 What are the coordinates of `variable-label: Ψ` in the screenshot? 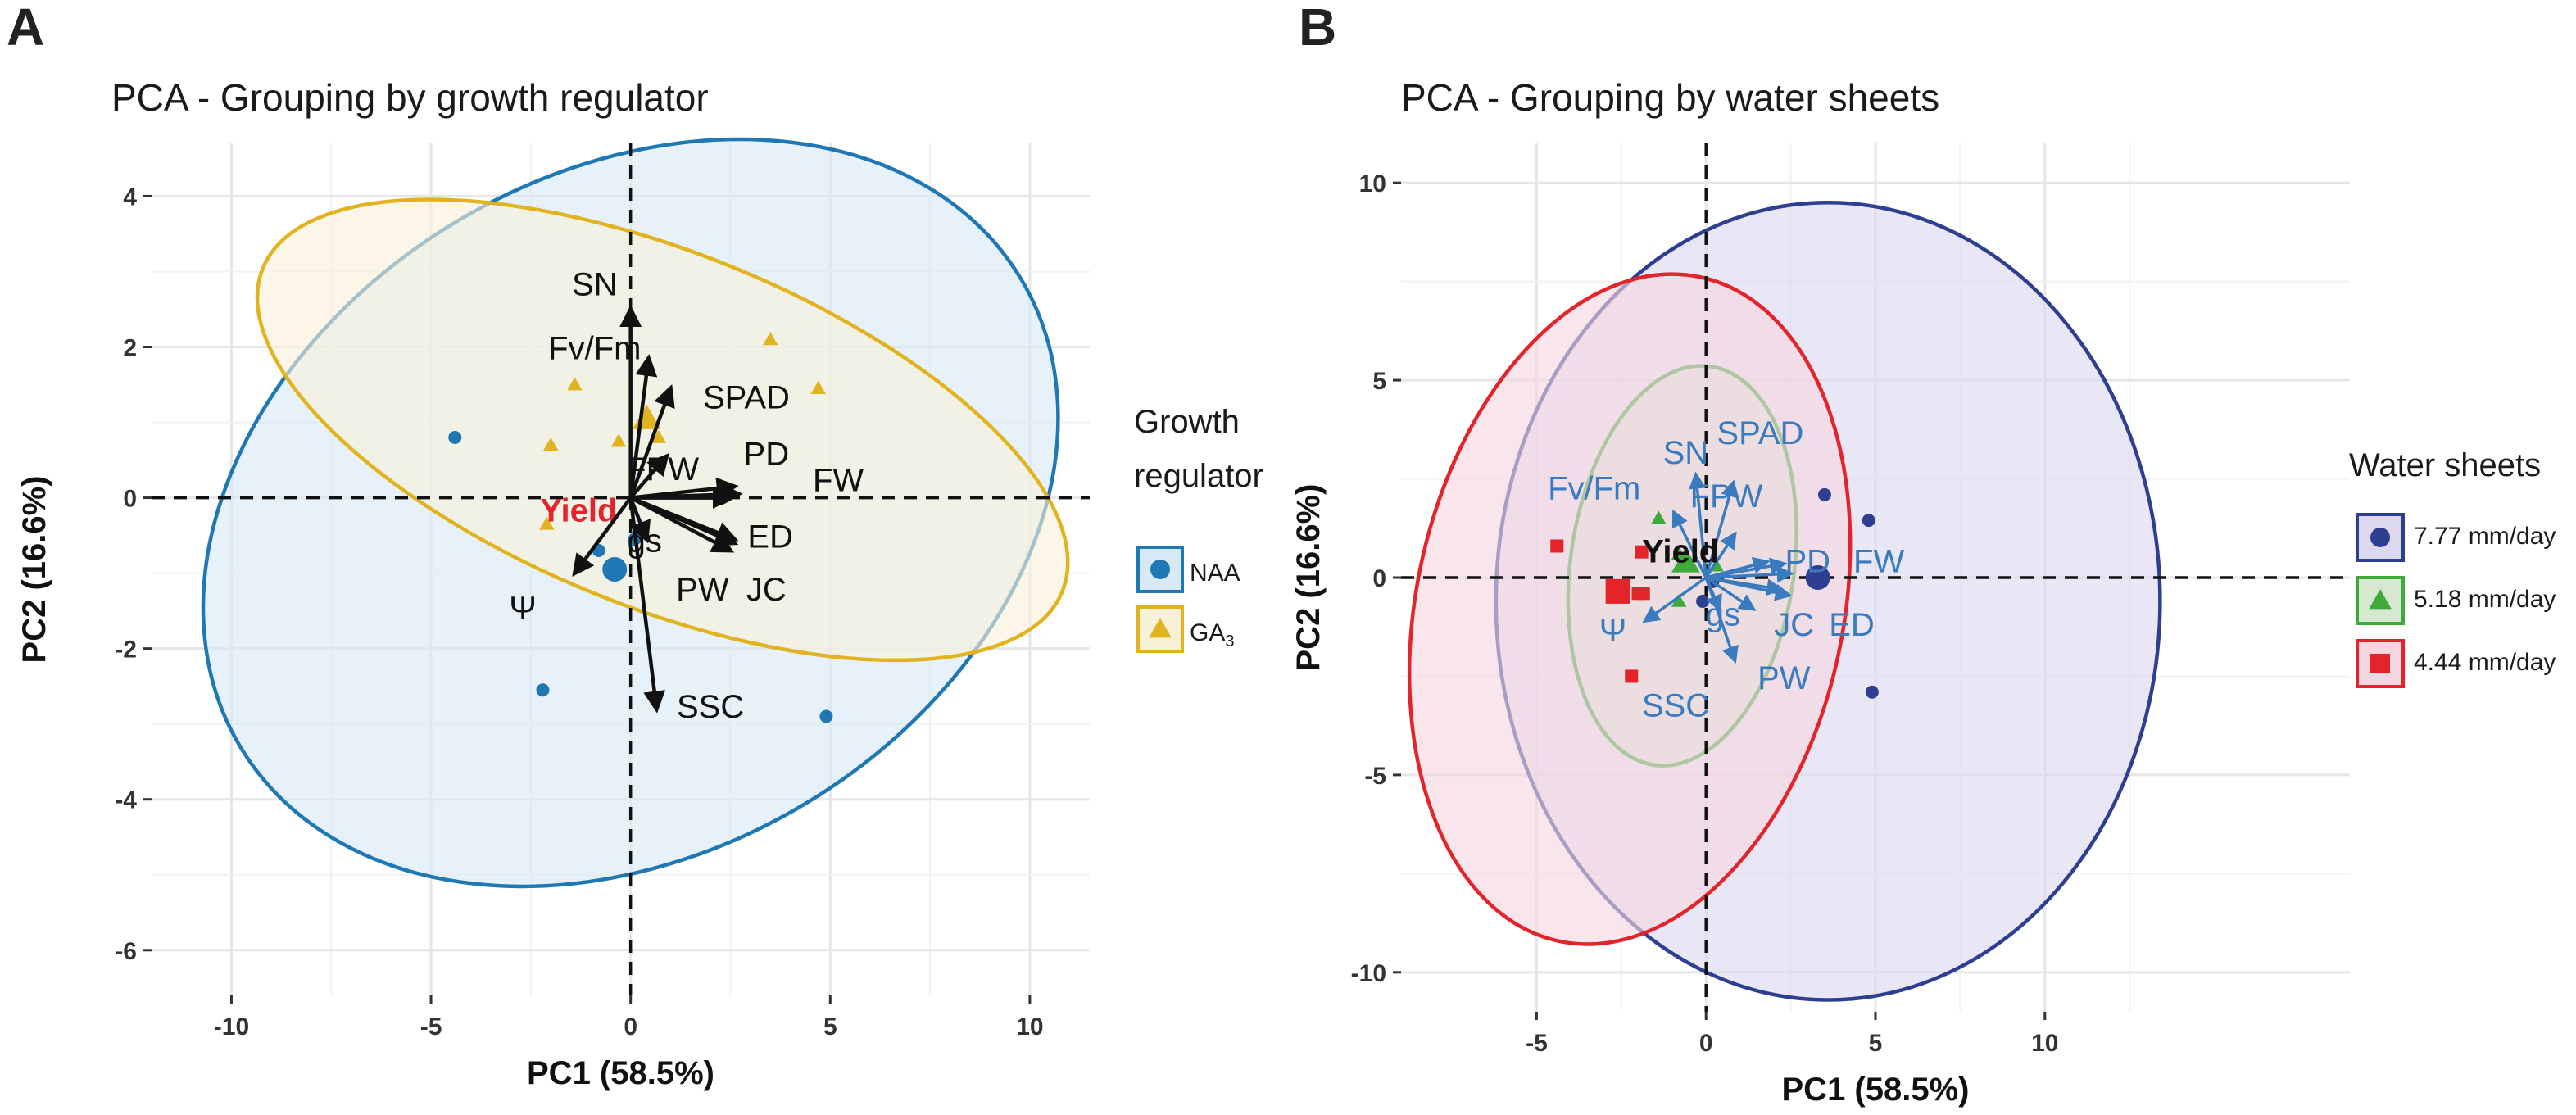 It's located at (522, 609).